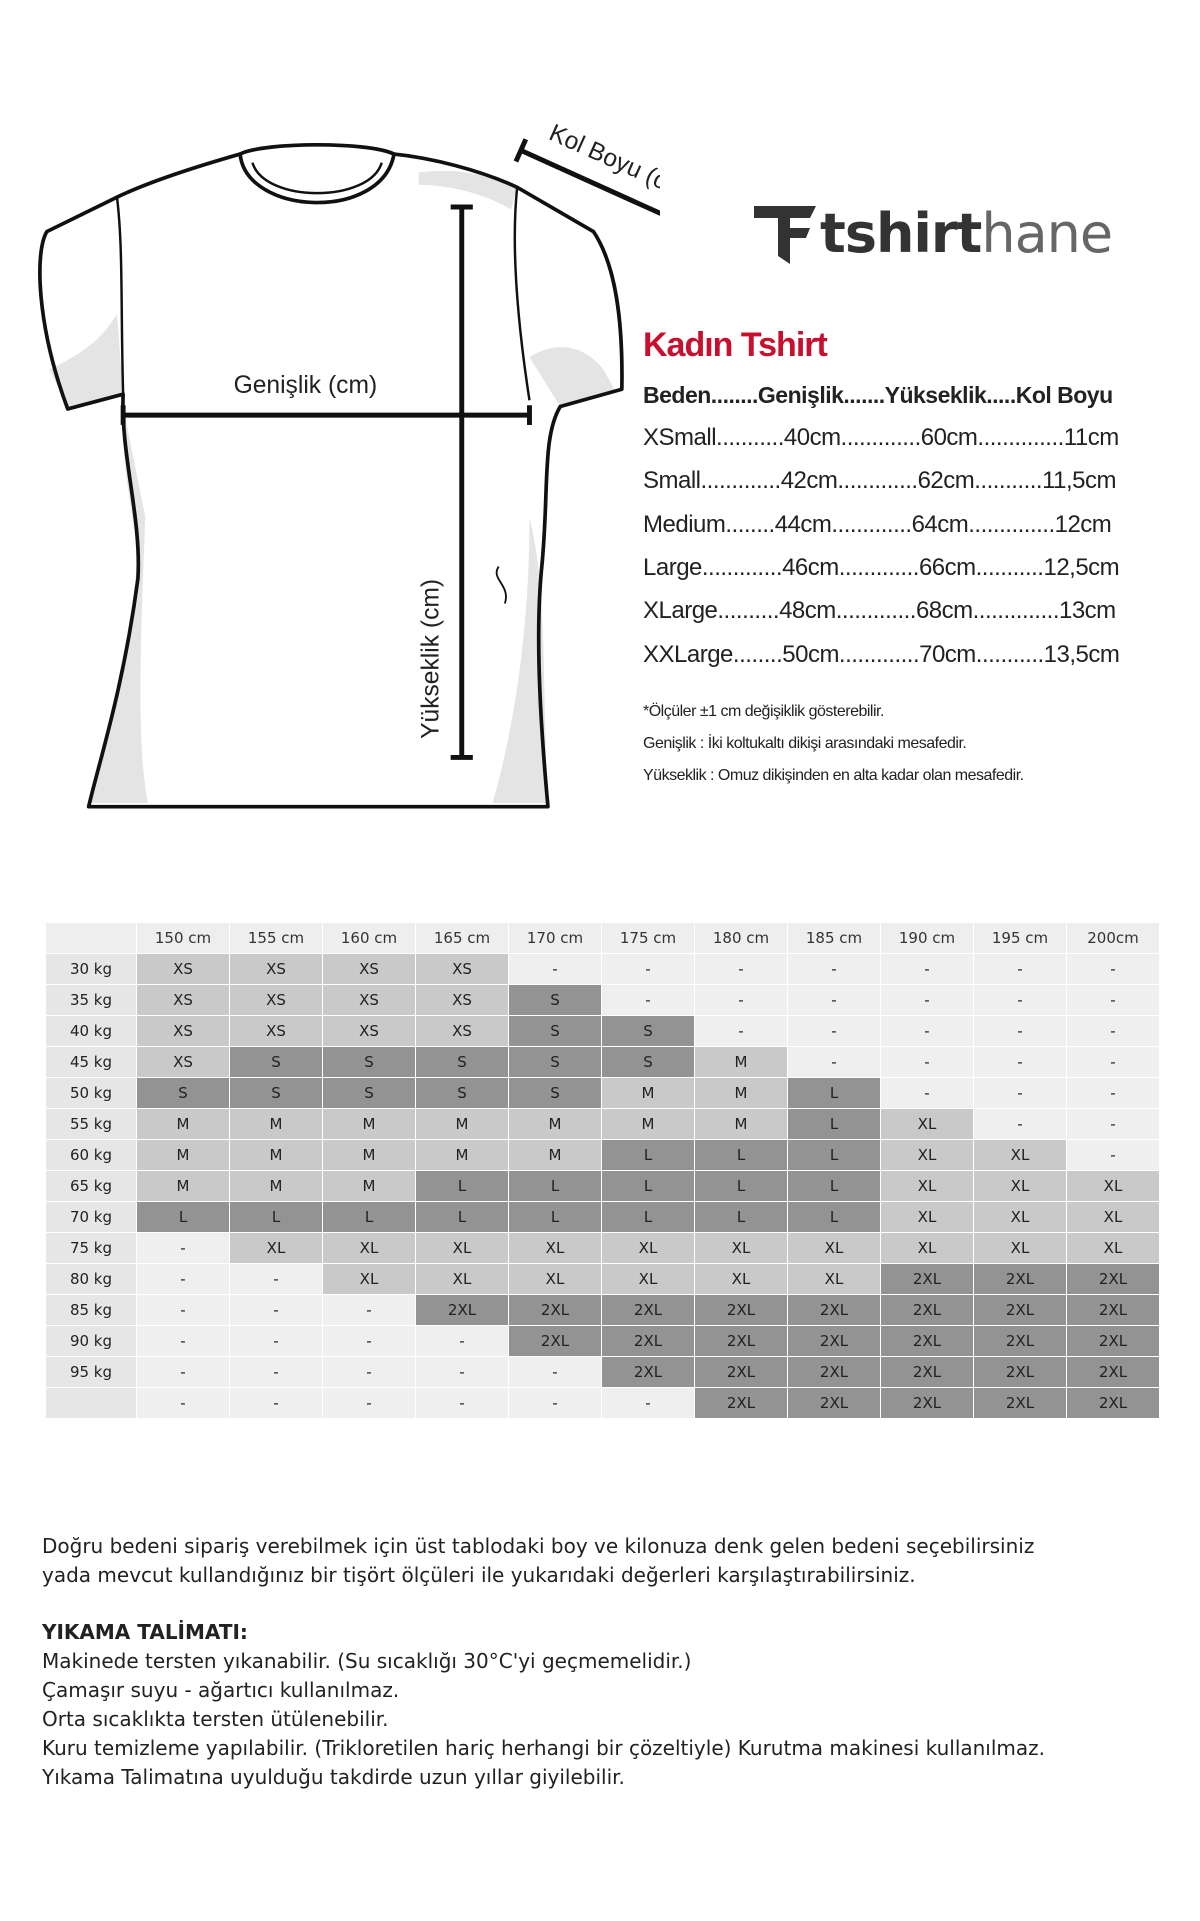 This screenshot has height=1921, width=1200. I want to click on grid-row: 90 kg - - - -2XL 2XL 2XL 2XL 2XL 2XL 2XL, so click(602, 1341).